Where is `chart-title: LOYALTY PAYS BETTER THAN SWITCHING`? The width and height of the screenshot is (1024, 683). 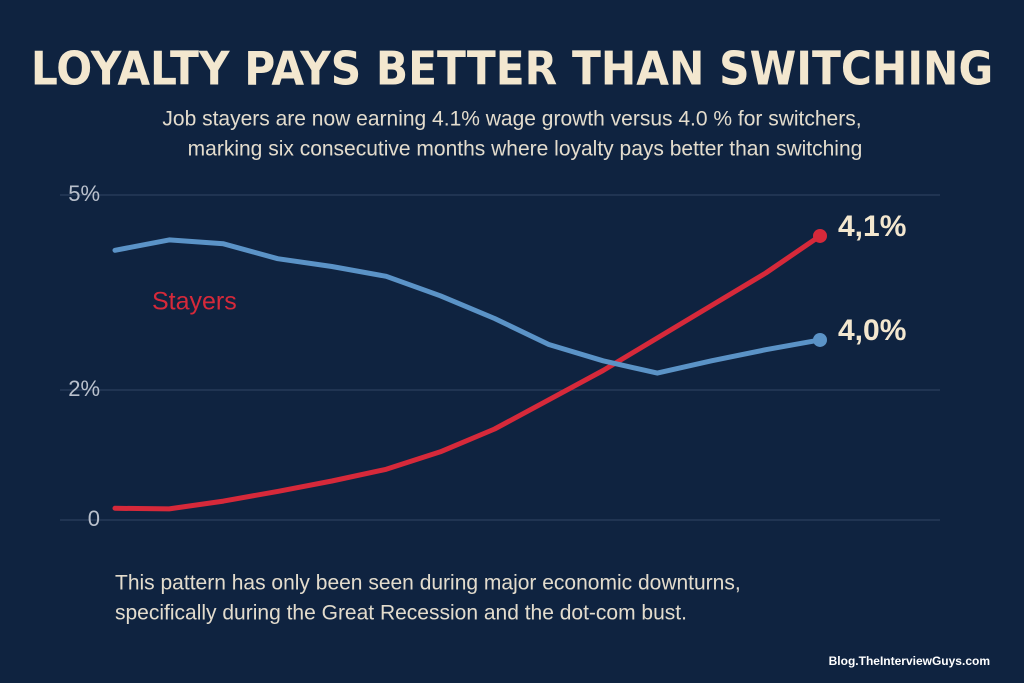 chart-title: LOYALTY PAYS BETTER THAN SWITCHING is located at coordinates (512, 69).